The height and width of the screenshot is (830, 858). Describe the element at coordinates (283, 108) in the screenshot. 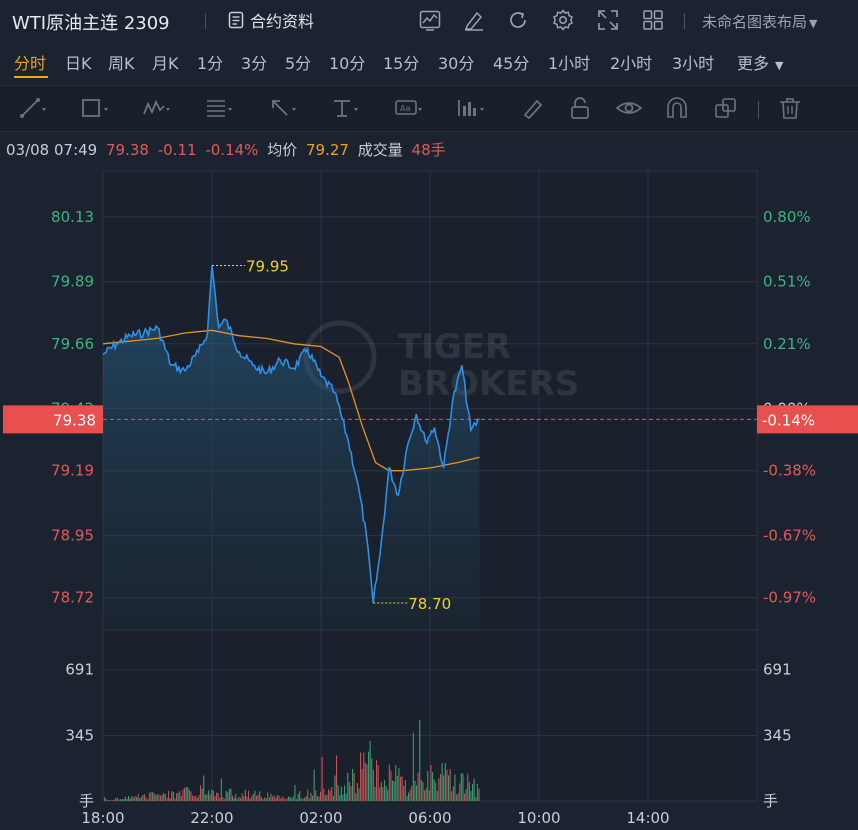

I see `arrow-tool-icon` at that location.